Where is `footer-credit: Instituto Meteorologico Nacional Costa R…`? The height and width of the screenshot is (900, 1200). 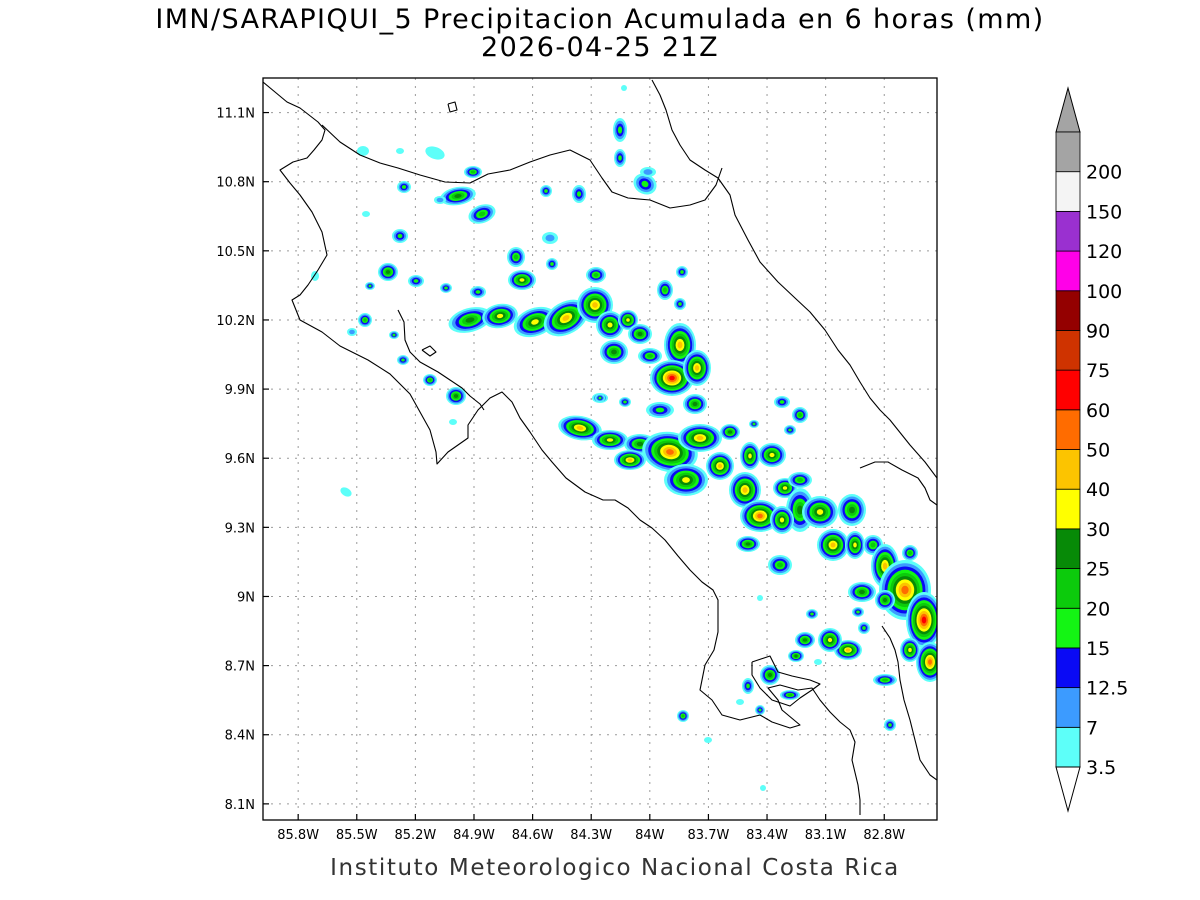
footer-credit: Instituto Meteorologico Nacional Costa R… is located at coordinates (615, 868).